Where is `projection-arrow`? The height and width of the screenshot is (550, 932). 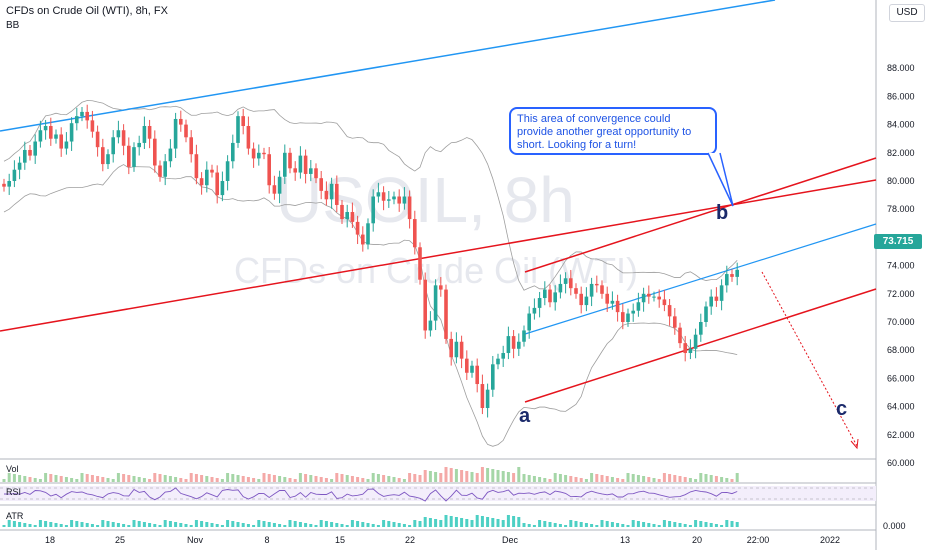 projection-arrow is located at coordinates (809, 359).